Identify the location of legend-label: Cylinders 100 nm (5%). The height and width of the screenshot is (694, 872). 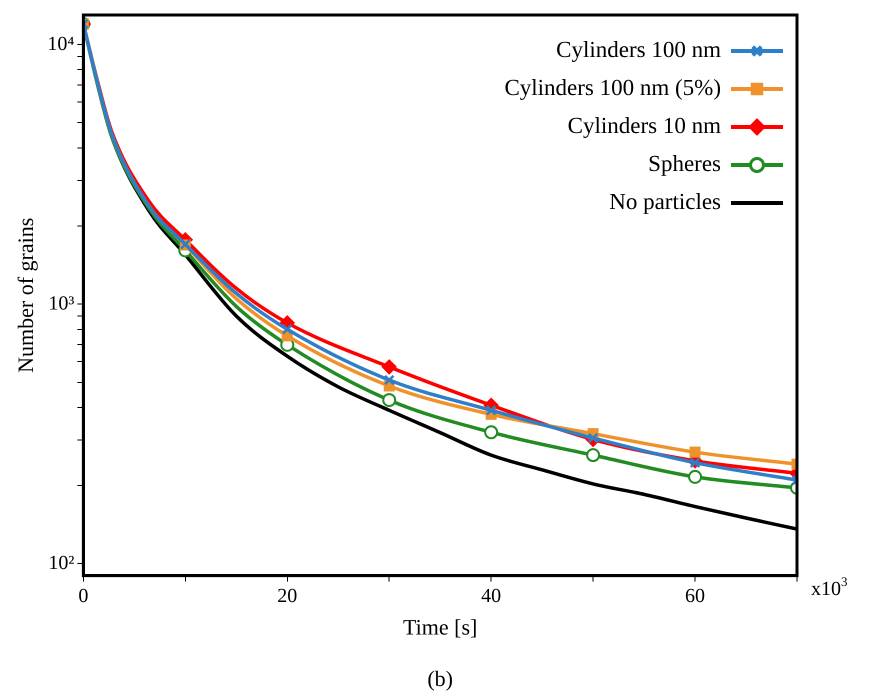
(612, 87).